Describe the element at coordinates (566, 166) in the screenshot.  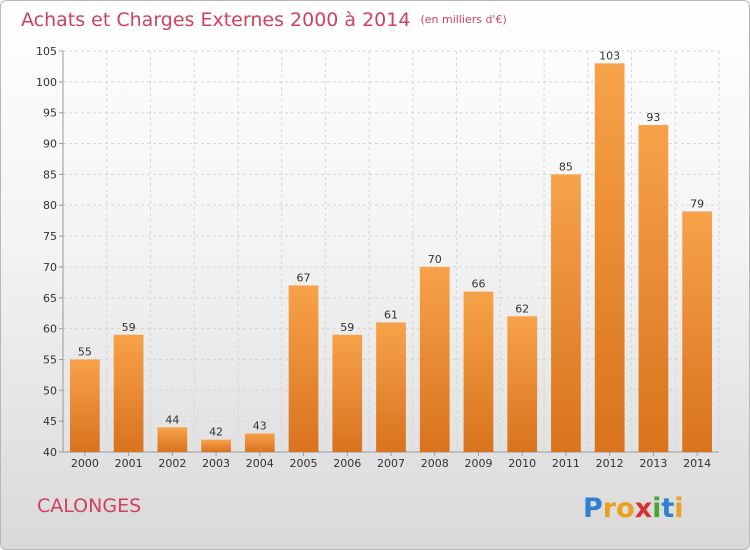
I see `data-label: 85` at that location.